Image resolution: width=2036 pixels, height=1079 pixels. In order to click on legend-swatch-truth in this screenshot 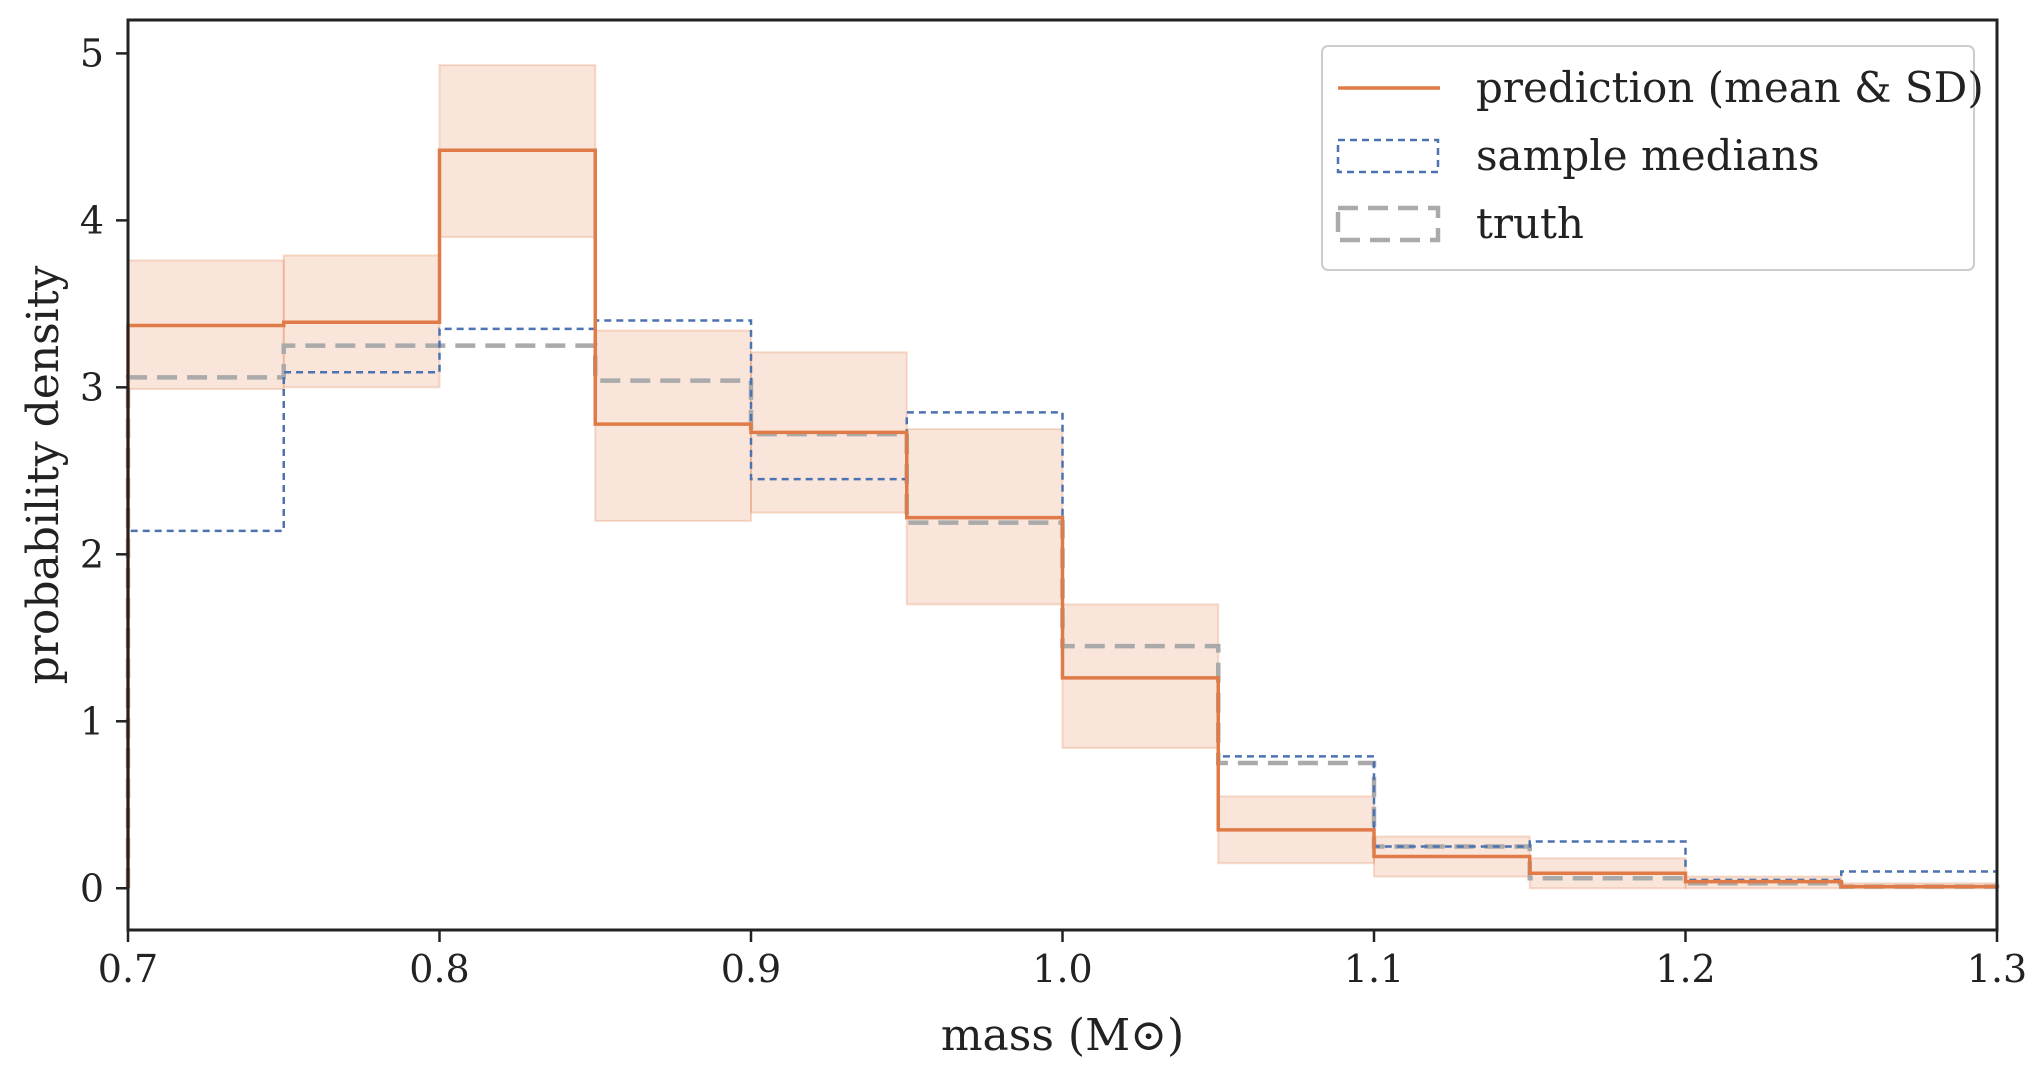, I will do `click(1388, 224)`.